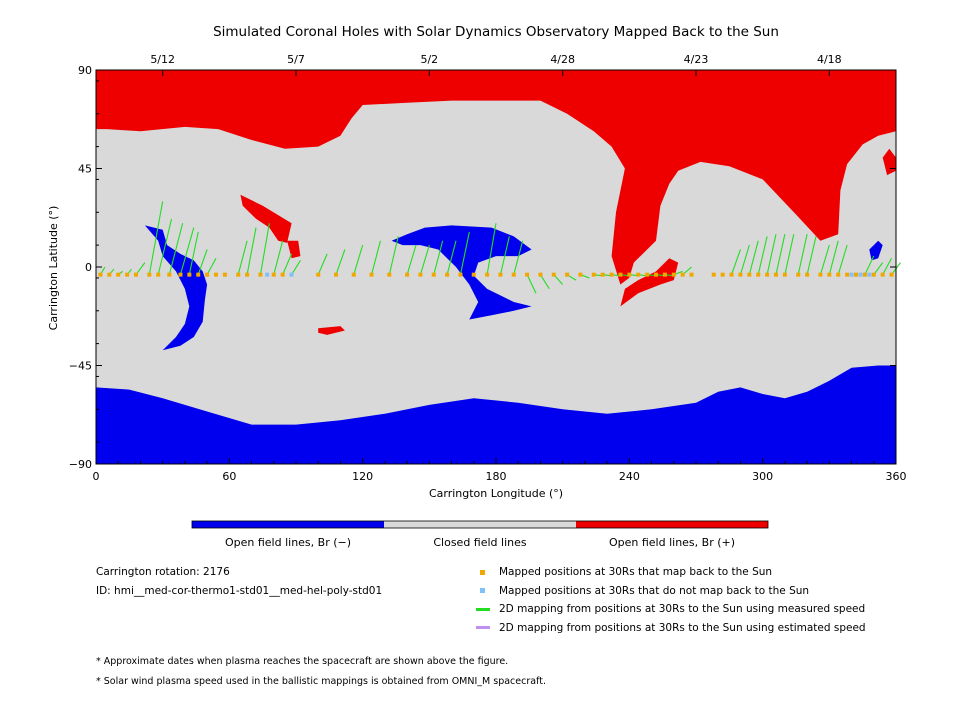 The height and width of the screenshot is (720, 960). What do you see at coordinates (629, 476) in the screenshot?
I see `x-tick-label-4: 240` at bounding box center [629, 476].